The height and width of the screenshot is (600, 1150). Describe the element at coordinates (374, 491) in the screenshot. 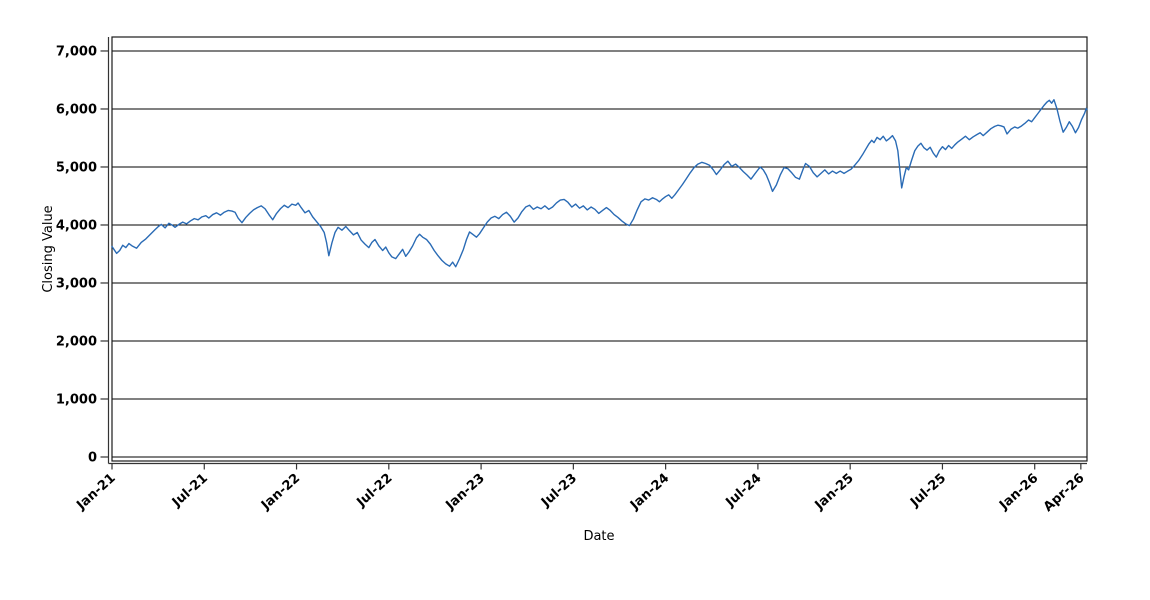

I see `x-tick-label: Jul-22` at that location.